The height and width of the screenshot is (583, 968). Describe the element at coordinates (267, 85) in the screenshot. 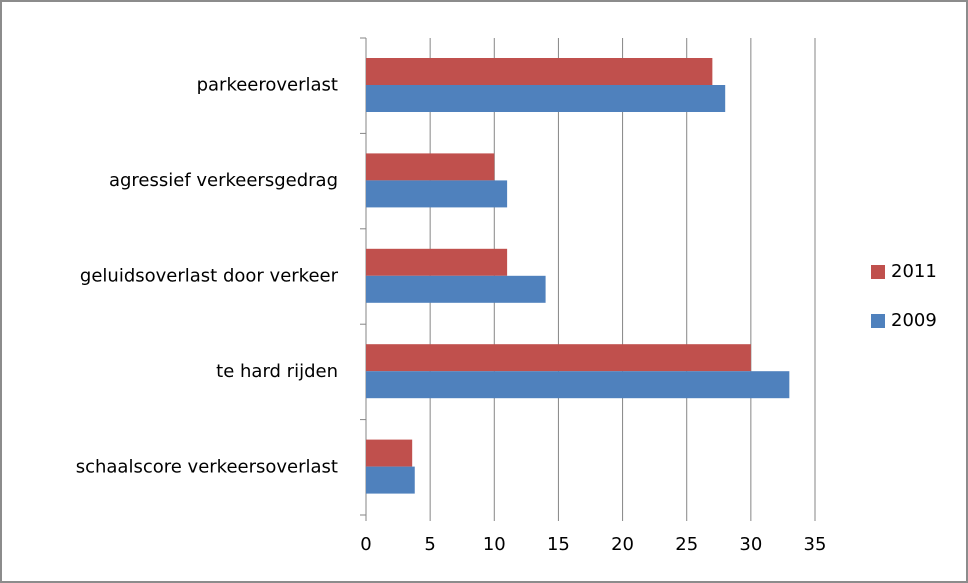

I see `y-tick-label: parkeeroverlast` at that location.